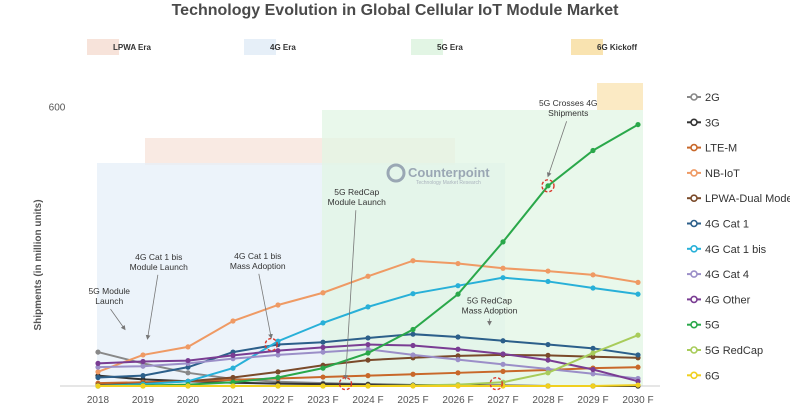  Describe the element at coordinates (367, 400) in the screenshot. I see `x-tick-label: 2024 F` at that location.